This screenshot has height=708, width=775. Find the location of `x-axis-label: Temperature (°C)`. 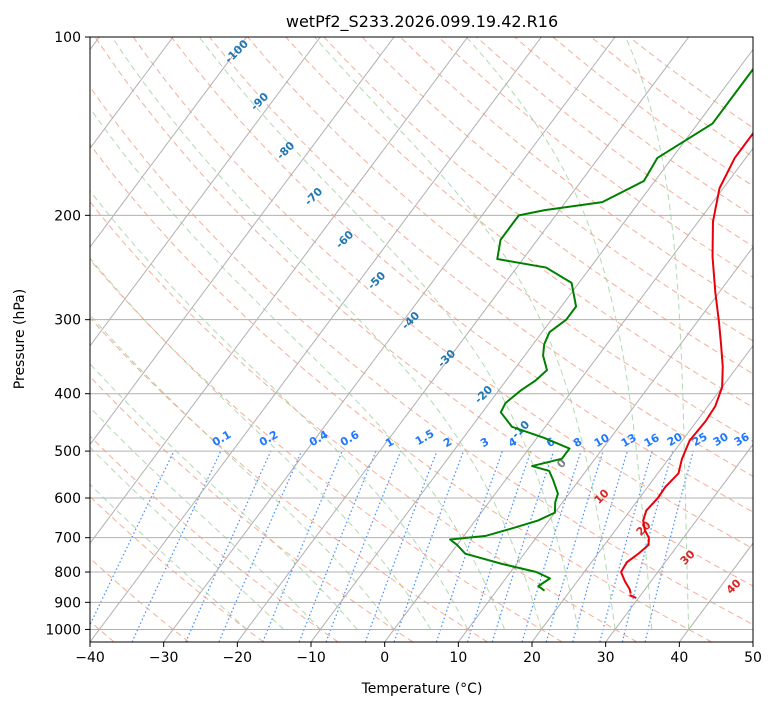

x-axis-label: Temperature (°C) is located at coordinates (422, 689).